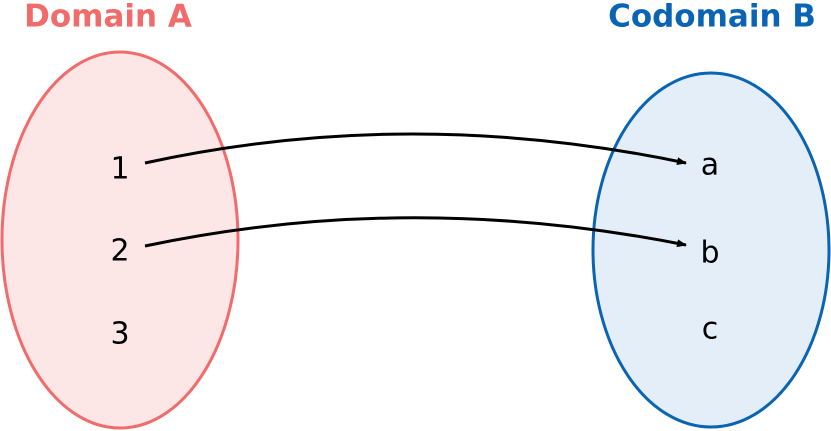 This screenshot has width=831, height=431. I want to click on codomain-title: Codomain B, so click(712, 17).